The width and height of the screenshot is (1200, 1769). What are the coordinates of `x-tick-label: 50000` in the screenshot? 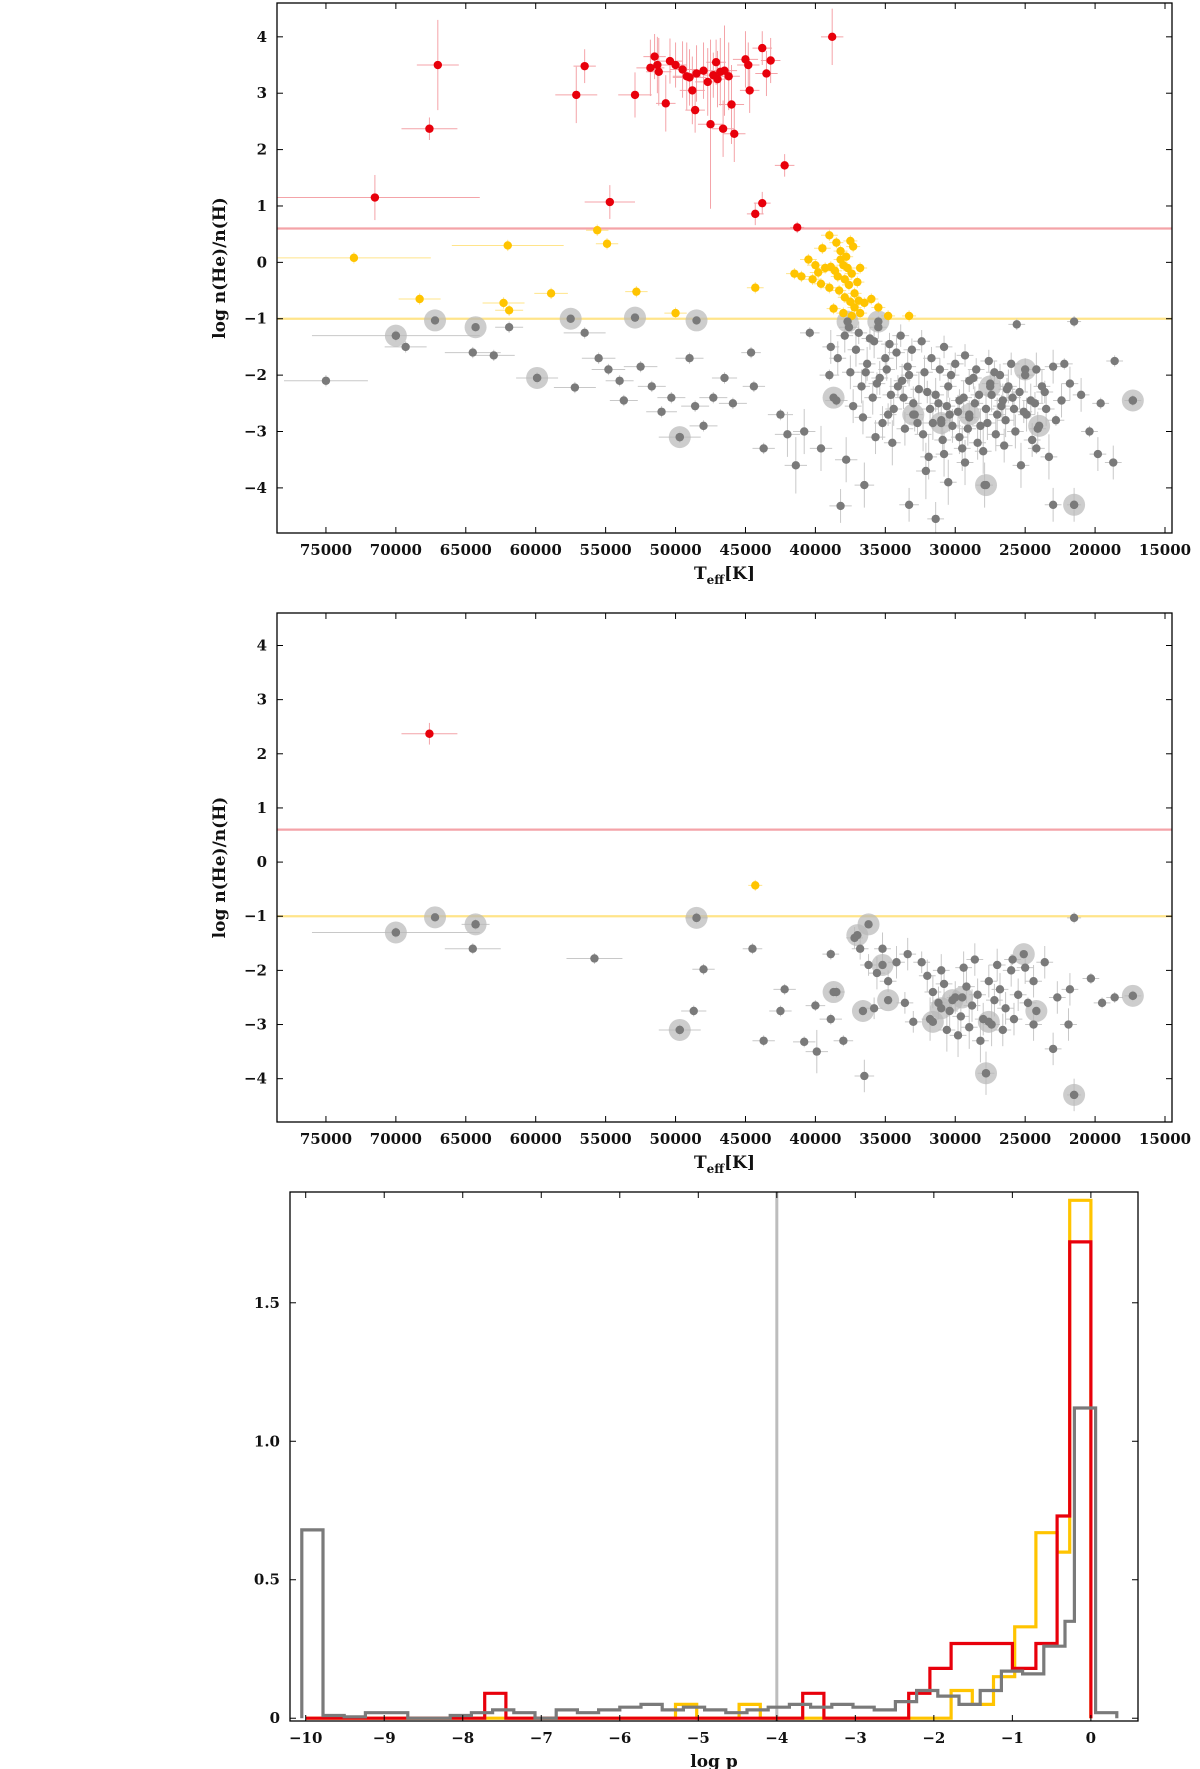 It's located at (675, 1139).